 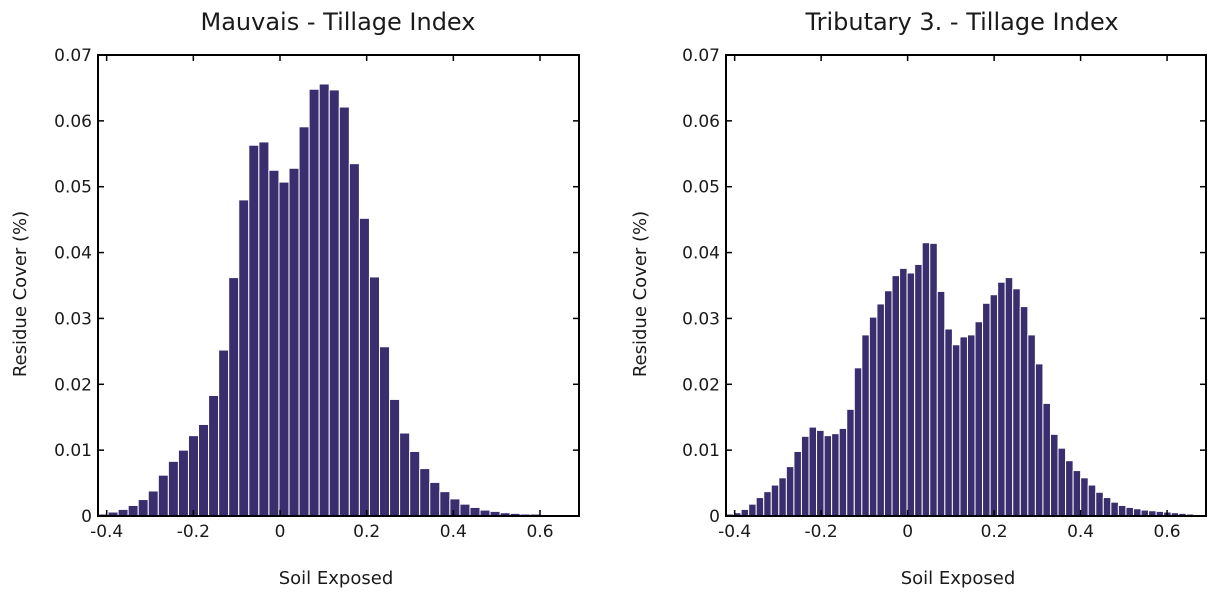 What do you see at coordinates (73, 319) in the screenshot?
I see `y-tick-label: 0.03` at bounding box center [73, 319].